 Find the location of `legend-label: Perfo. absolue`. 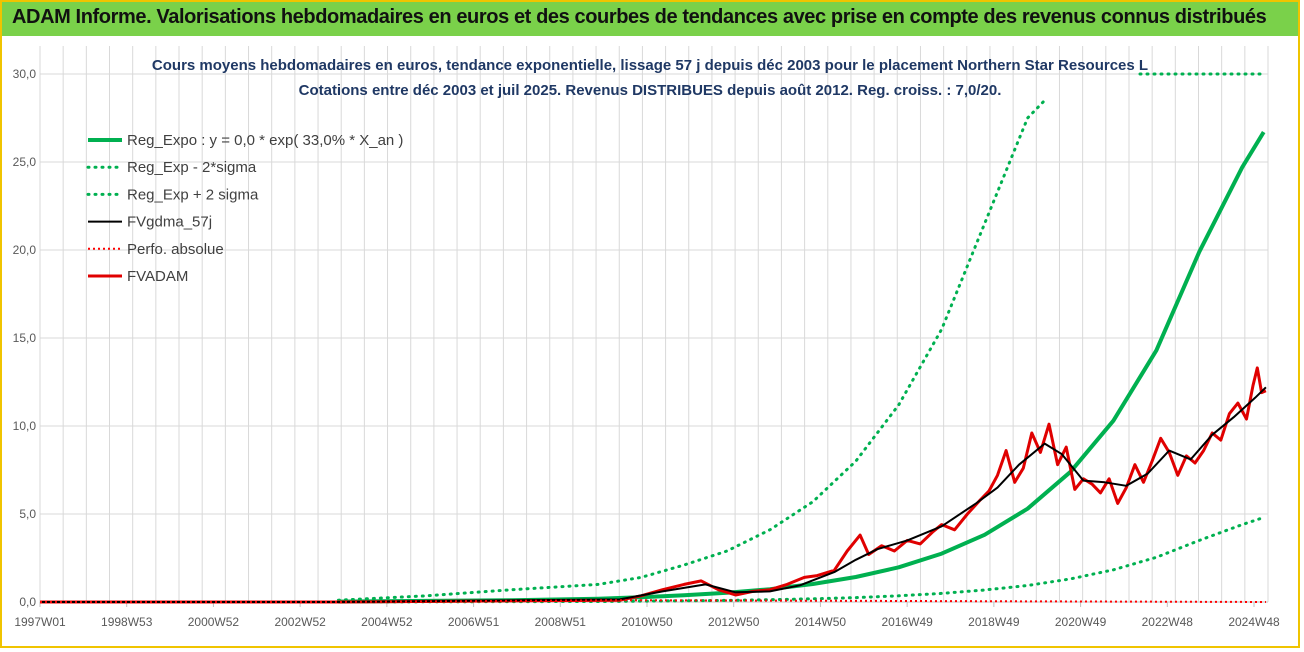

legend-label: Perfo. absolue is located at coordinates (175, 249).